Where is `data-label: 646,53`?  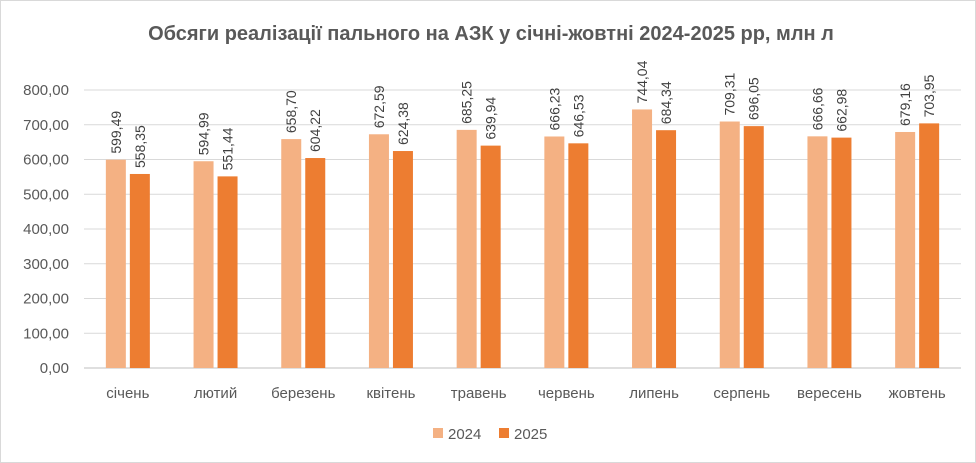 data-label: 646,53 is located at coordinates (578, 115).